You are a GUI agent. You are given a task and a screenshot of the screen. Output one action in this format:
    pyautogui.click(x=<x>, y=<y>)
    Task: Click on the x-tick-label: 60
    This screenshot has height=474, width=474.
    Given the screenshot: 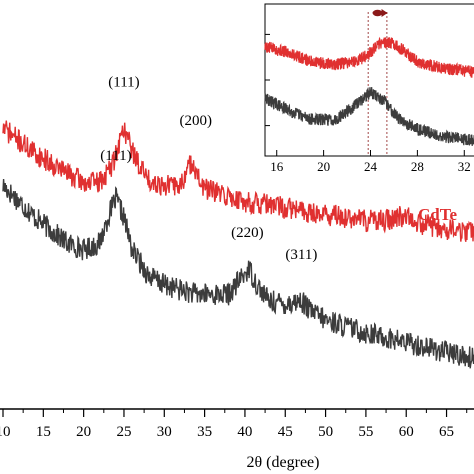 What is the action you would take?
    pyautogui.click(x=406, y=432)
    